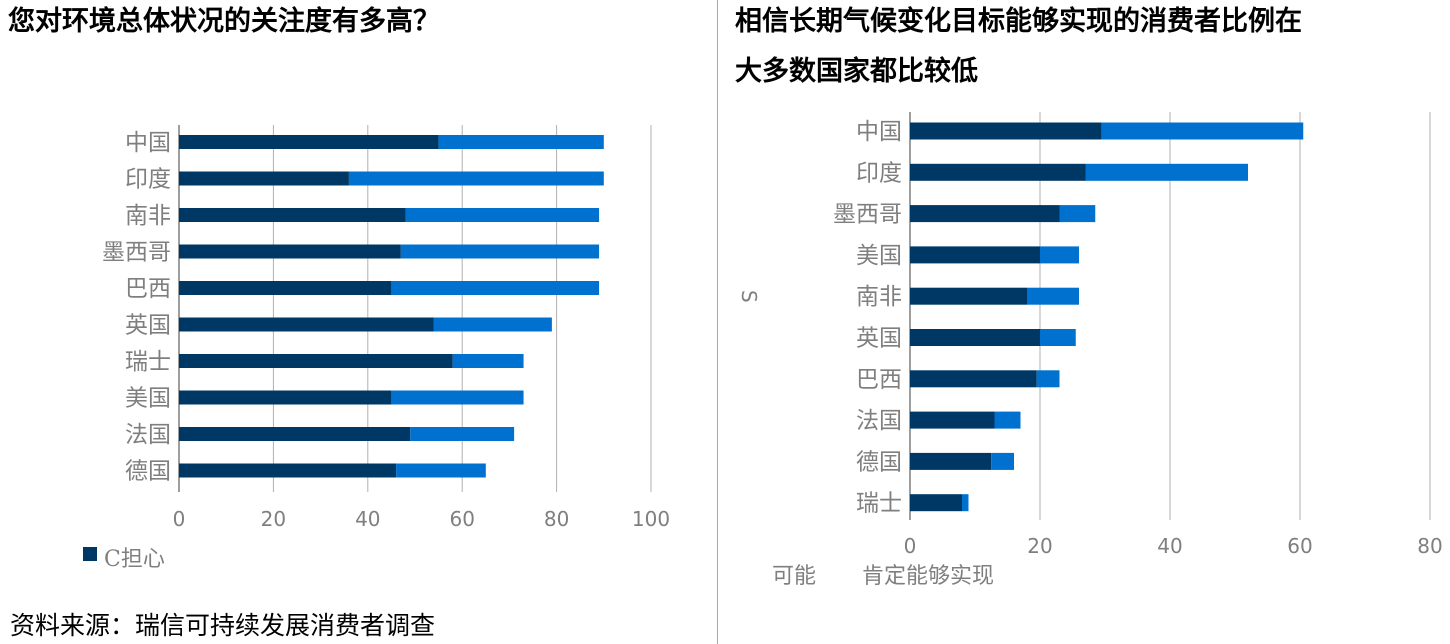  I want to click on source-note: 资料来源：瑞信可持续发展消费者调查, so click(223, 625).